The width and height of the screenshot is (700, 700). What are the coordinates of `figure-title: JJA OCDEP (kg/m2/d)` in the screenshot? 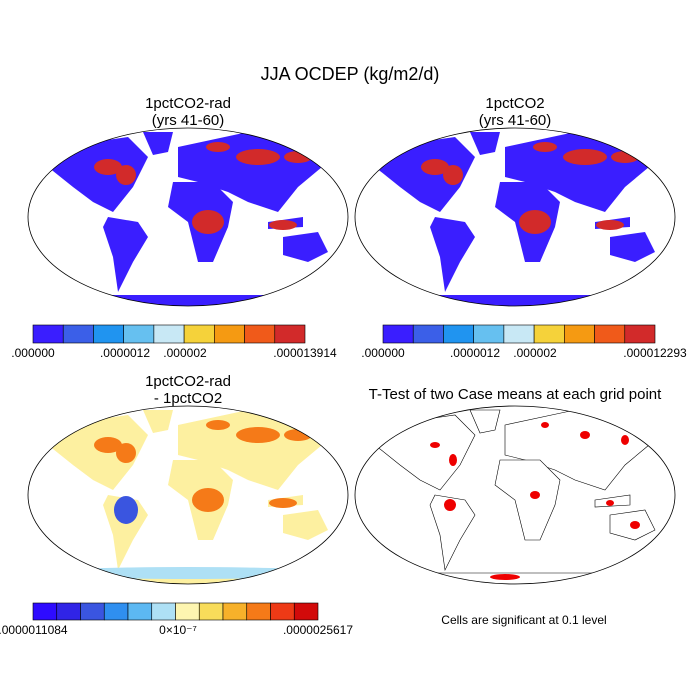 It's located at (350, 74).